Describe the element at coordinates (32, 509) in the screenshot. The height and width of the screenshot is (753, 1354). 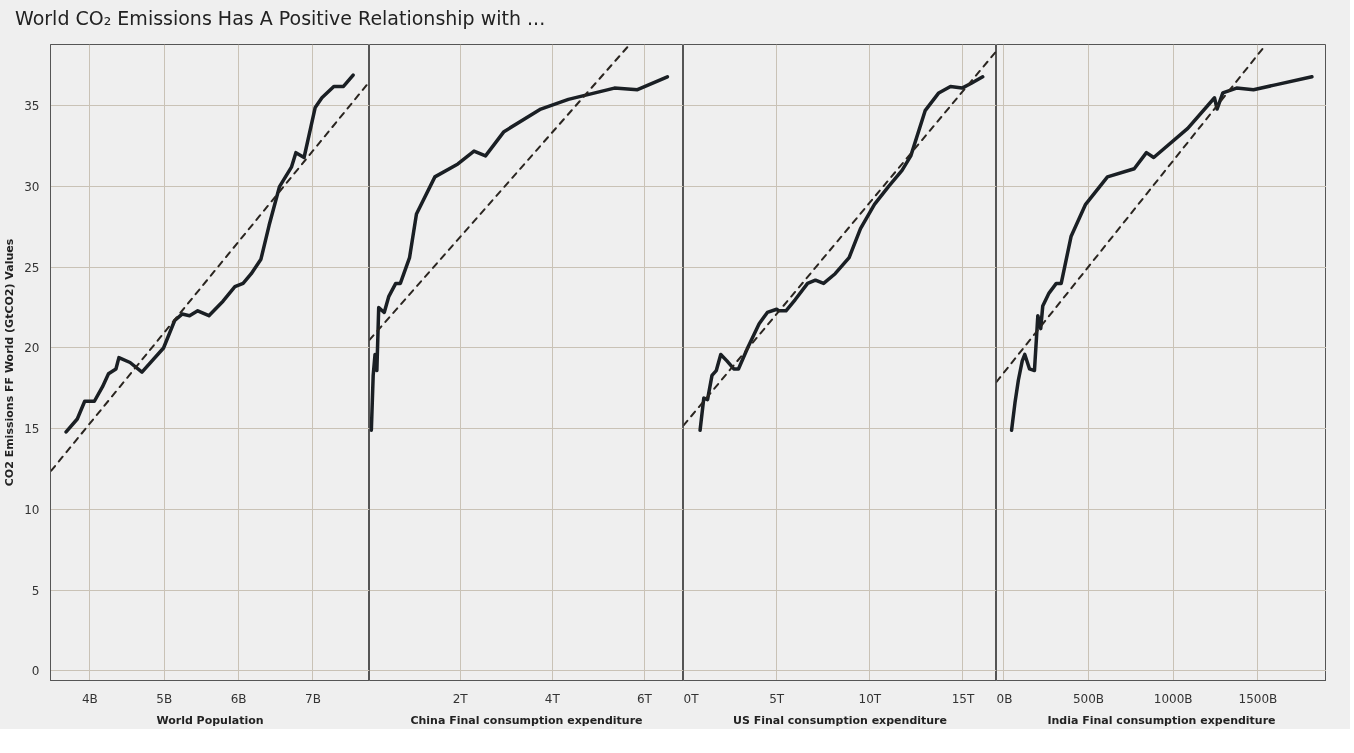
I see `y-tick-label: 10` at that location.